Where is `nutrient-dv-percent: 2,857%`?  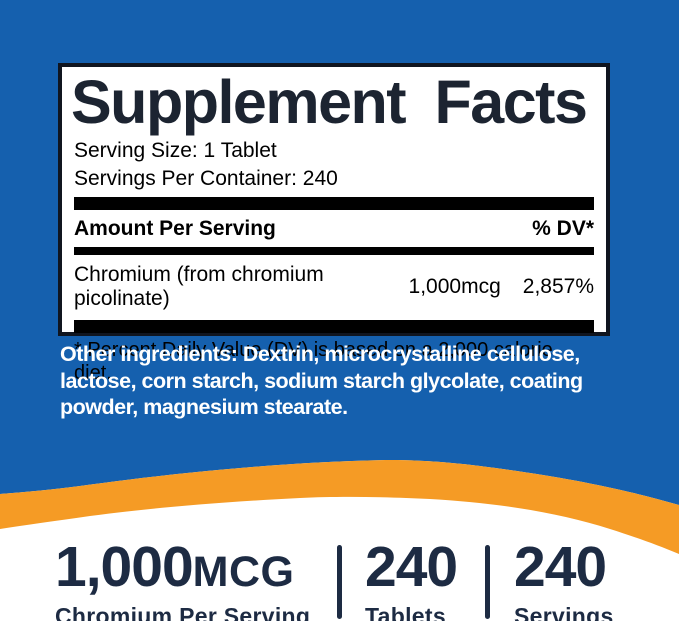 nutrient-dv-percent: 2,857% is located at coordinates (558, 286).